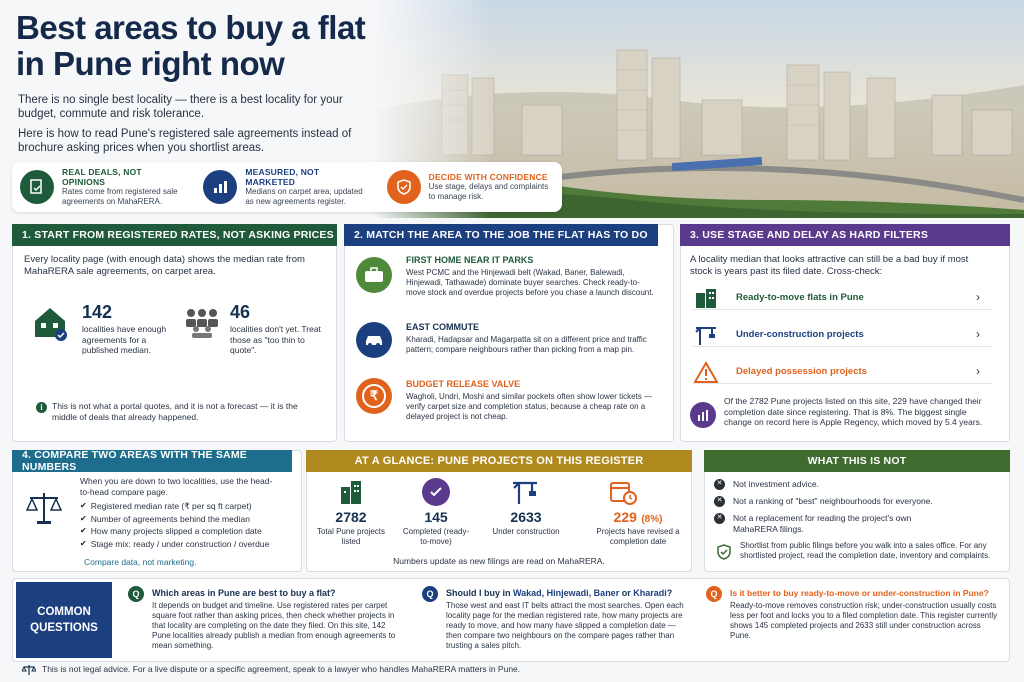  What do you see at coordinates (800, 297) in the screenshot?
I see `link-label: Ready-to-move flats in Pune` at bounding box center [800, 297].